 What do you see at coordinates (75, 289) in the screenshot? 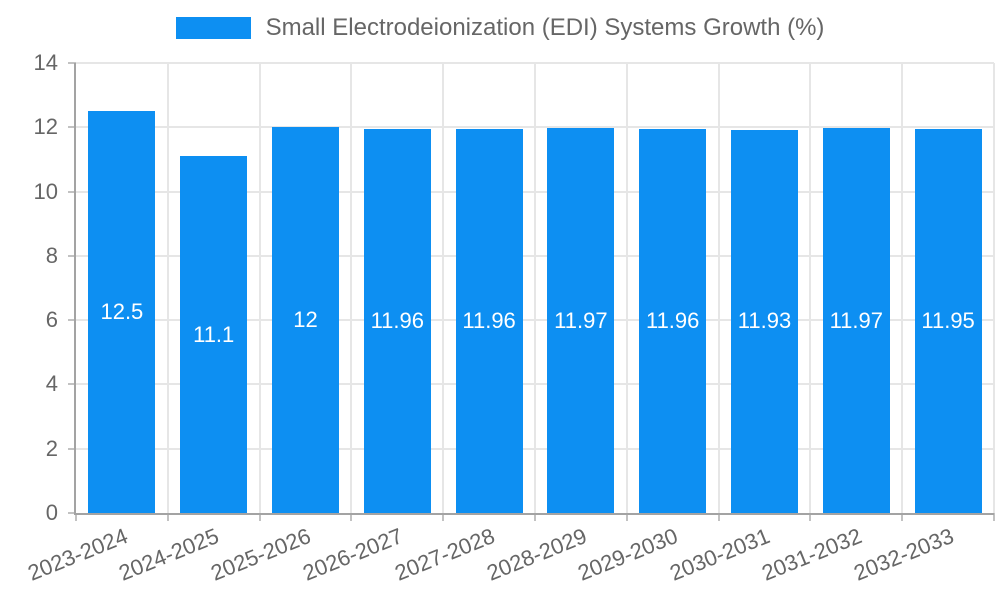
I see `y-axis-line` at bounding box center [75, 289].